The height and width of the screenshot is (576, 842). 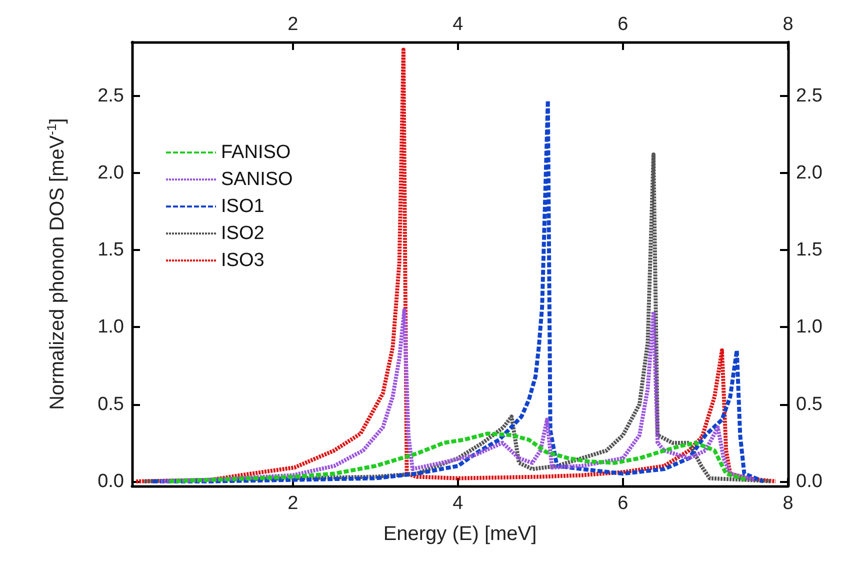 I want to click on legend-label: FANISO, so click(x=256, y=152).